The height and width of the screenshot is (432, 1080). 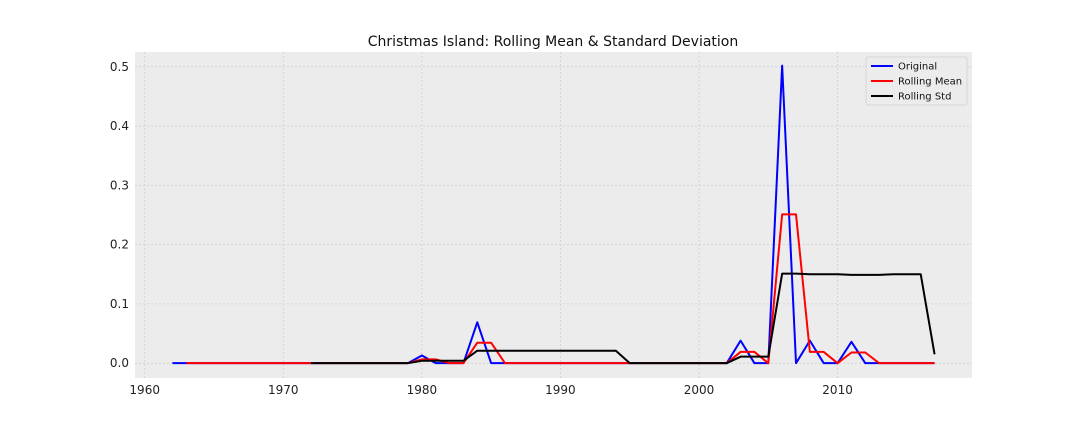 I want to click on x-tick-label: 2010, so click(x=837, y=390).